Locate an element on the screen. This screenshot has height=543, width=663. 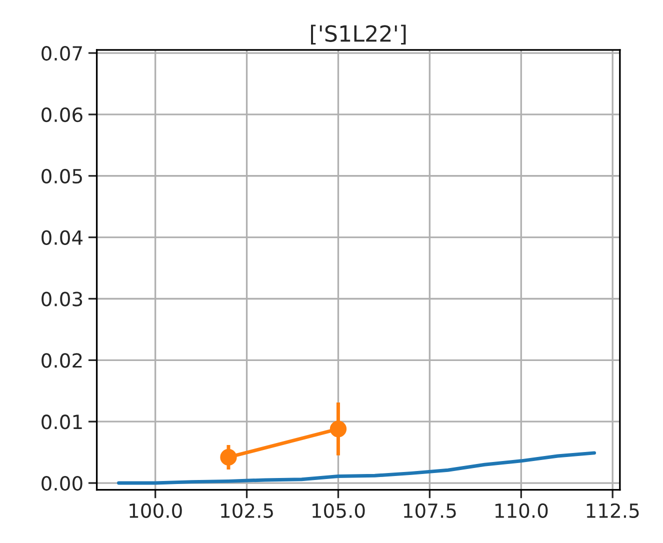
x-tick-label: 110.0 is located at coordinates (521, 510).